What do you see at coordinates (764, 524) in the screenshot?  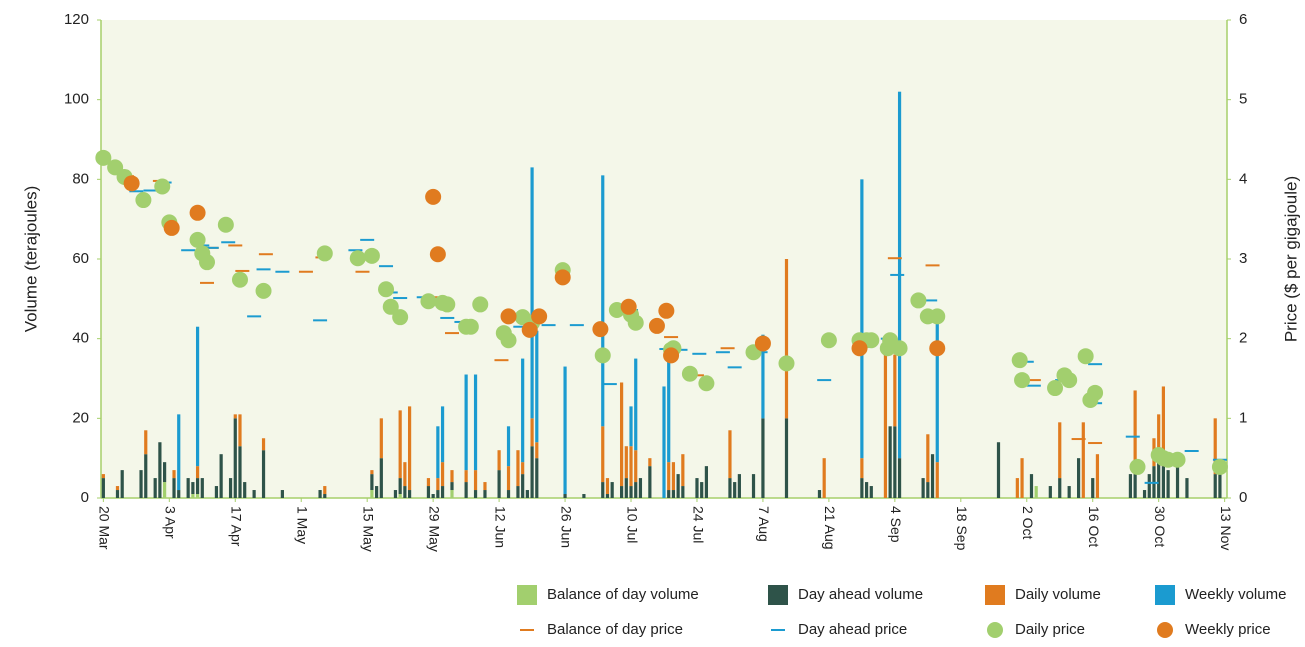 I see `x-tick-label: 7 Aug` at bounding box center [764, 524].